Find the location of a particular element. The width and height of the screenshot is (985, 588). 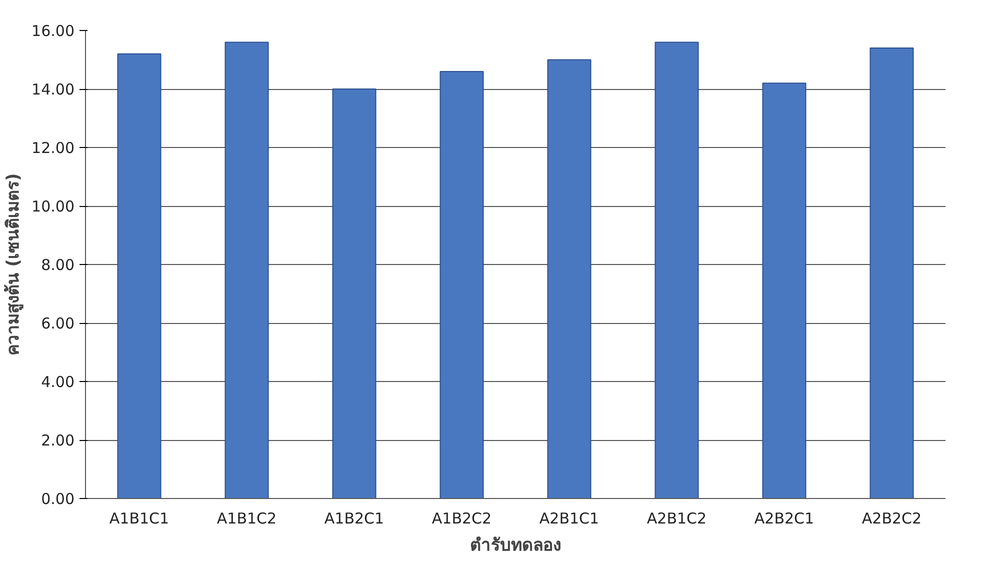

x-tick-label: A2B1C2 is located at coordinates (676, 519).